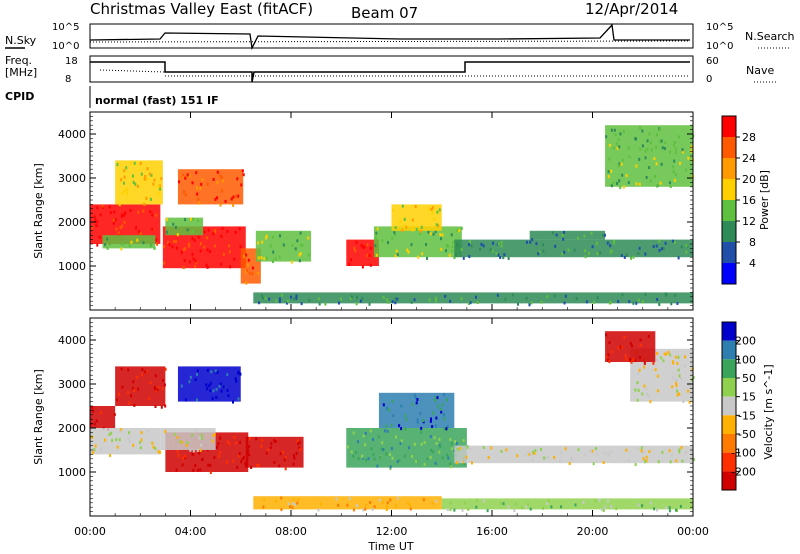 The image size is (800, 554). Describe the element at coordinates (72, 178) in the screenshot. I see `y-tick-label: 3000` at that location.